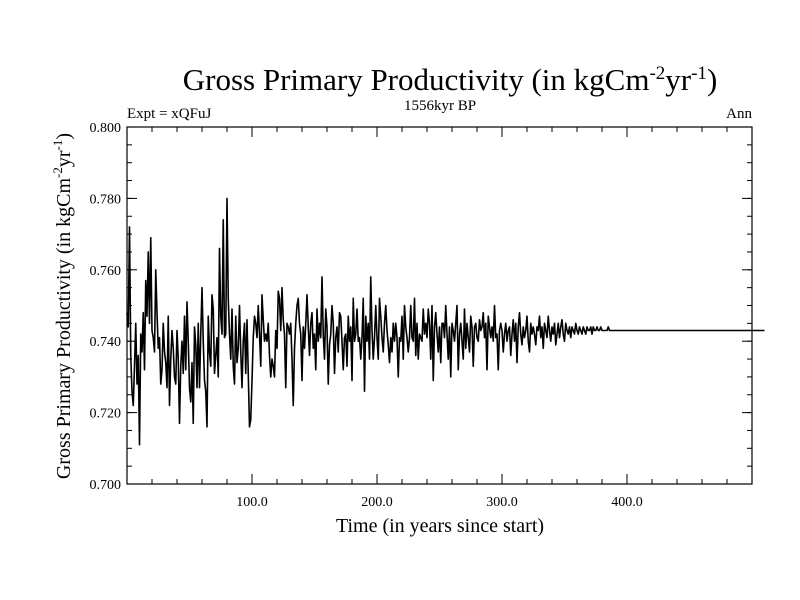 This screenshot has height=600, width=800. I want to click on chart-title-mid: yr, so click(678, 79).